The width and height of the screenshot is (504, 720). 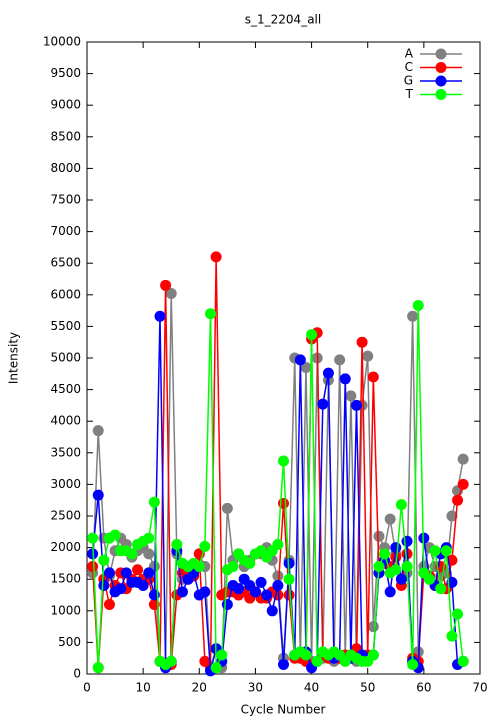 What do you see at coordinates (65, 231) in the screenshot?
I see `y-tick-label: 7000` at bounding box center [65, 231].